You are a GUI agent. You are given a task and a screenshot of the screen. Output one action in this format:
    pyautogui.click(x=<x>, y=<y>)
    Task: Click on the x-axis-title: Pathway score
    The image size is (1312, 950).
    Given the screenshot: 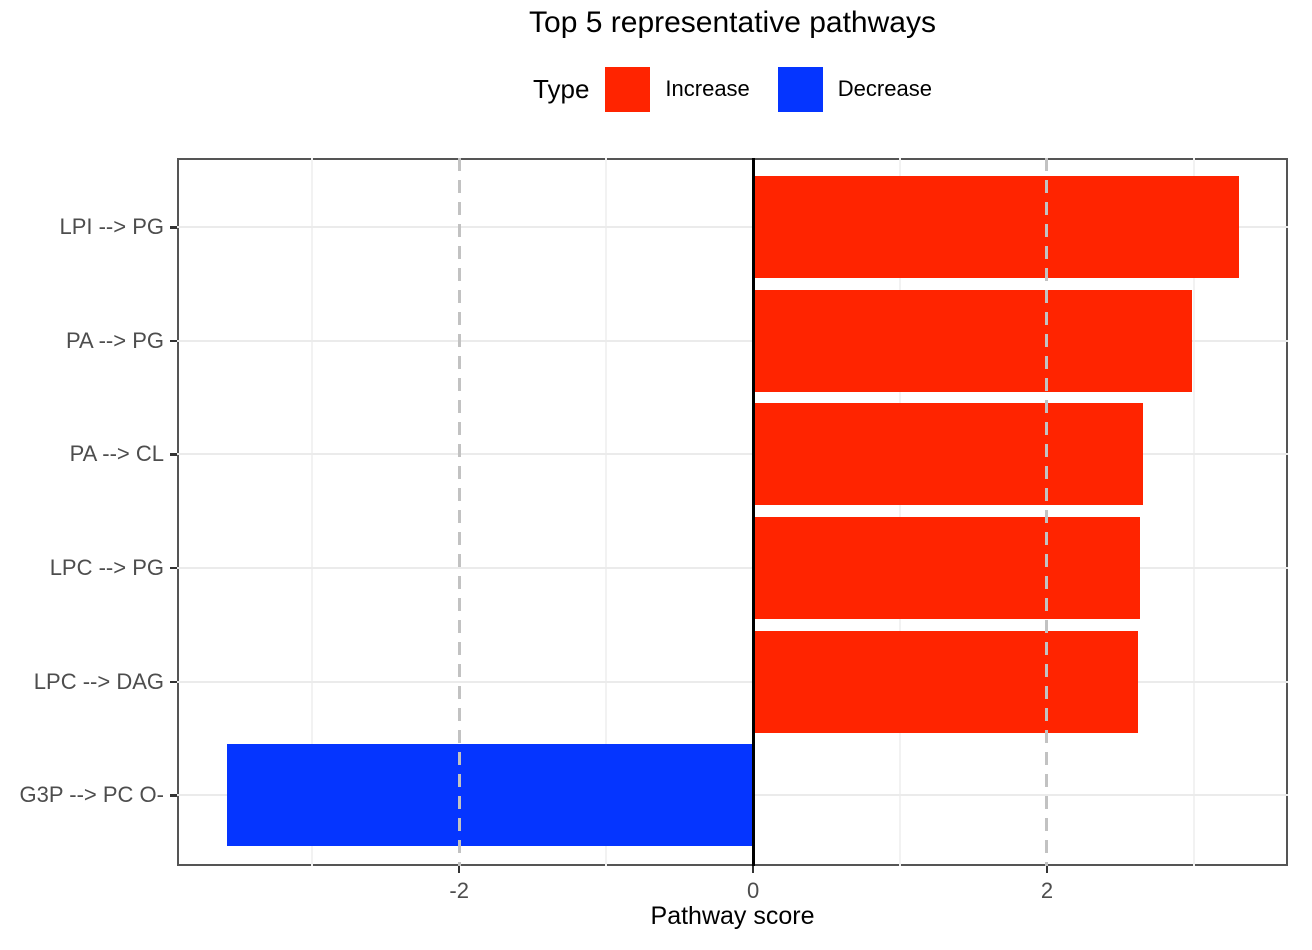 What is the action you would take?
    pyautogui.click(x=732, y=916)
    